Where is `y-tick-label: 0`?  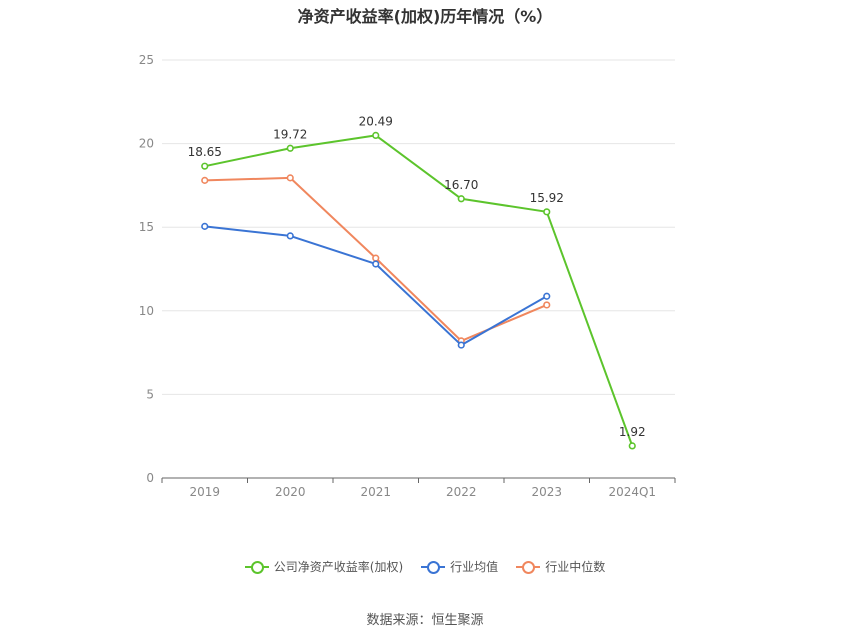 y-tick-label: 0 is located at coordinates (150, 478).